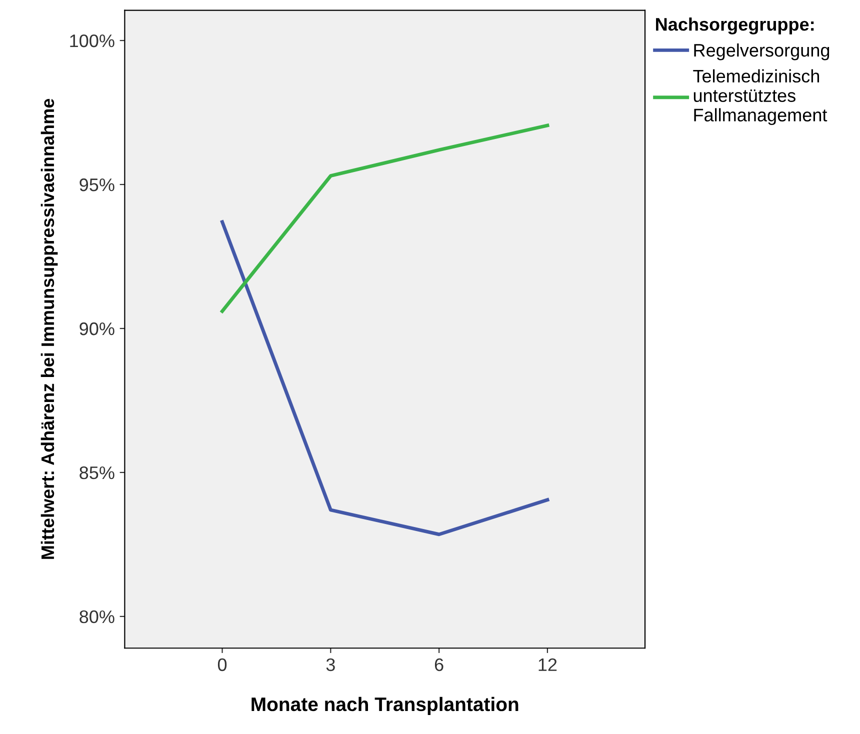  I want to click on x-tick-label: 6, so click(439, 665).